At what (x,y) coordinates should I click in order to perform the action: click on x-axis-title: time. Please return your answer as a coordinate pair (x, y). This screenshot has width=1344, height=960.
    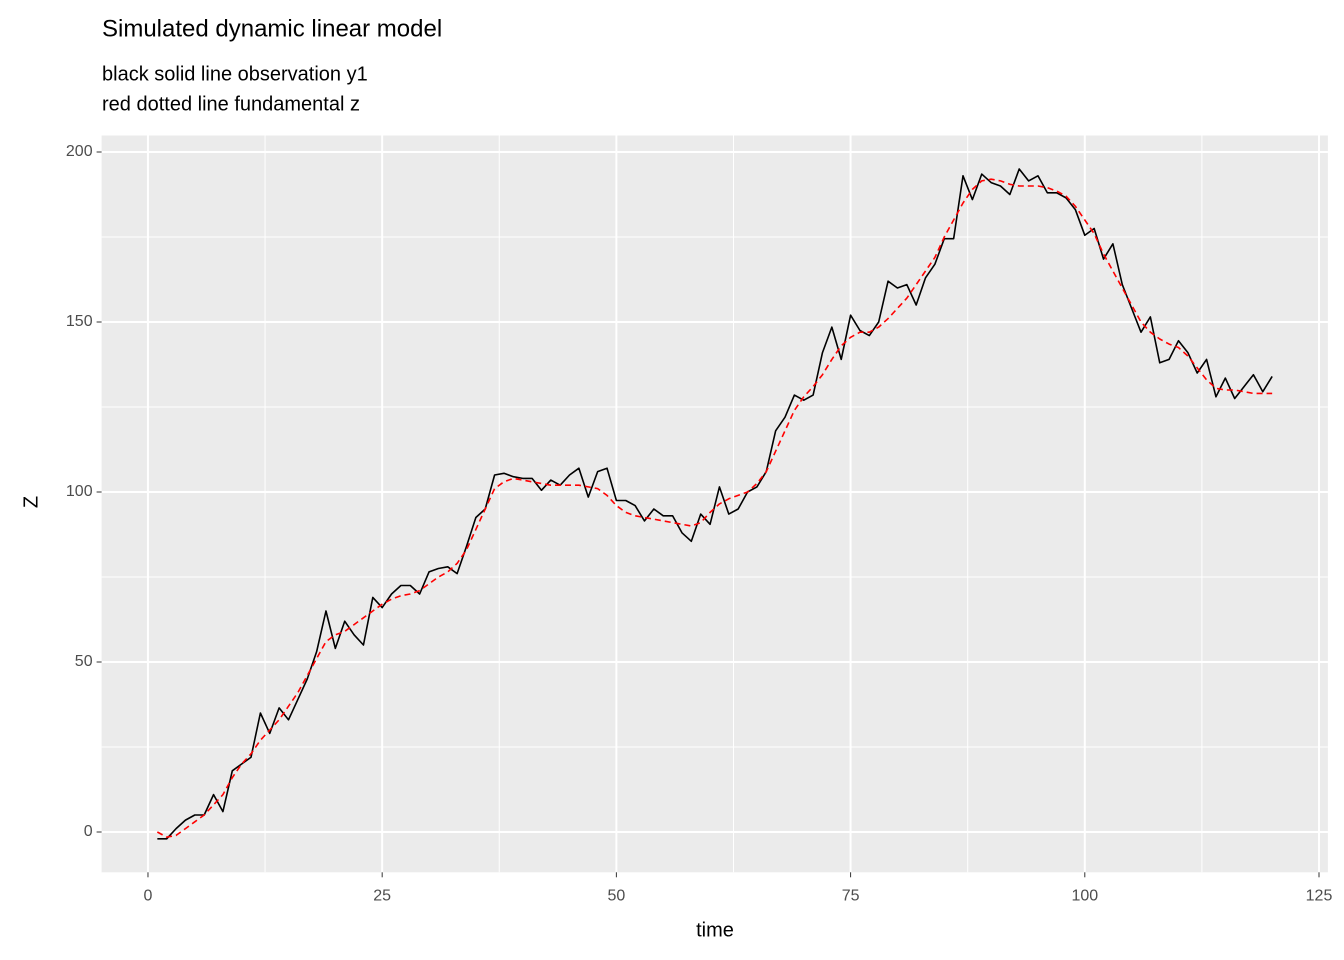
    Looking at the image, I should click on (715, 930).